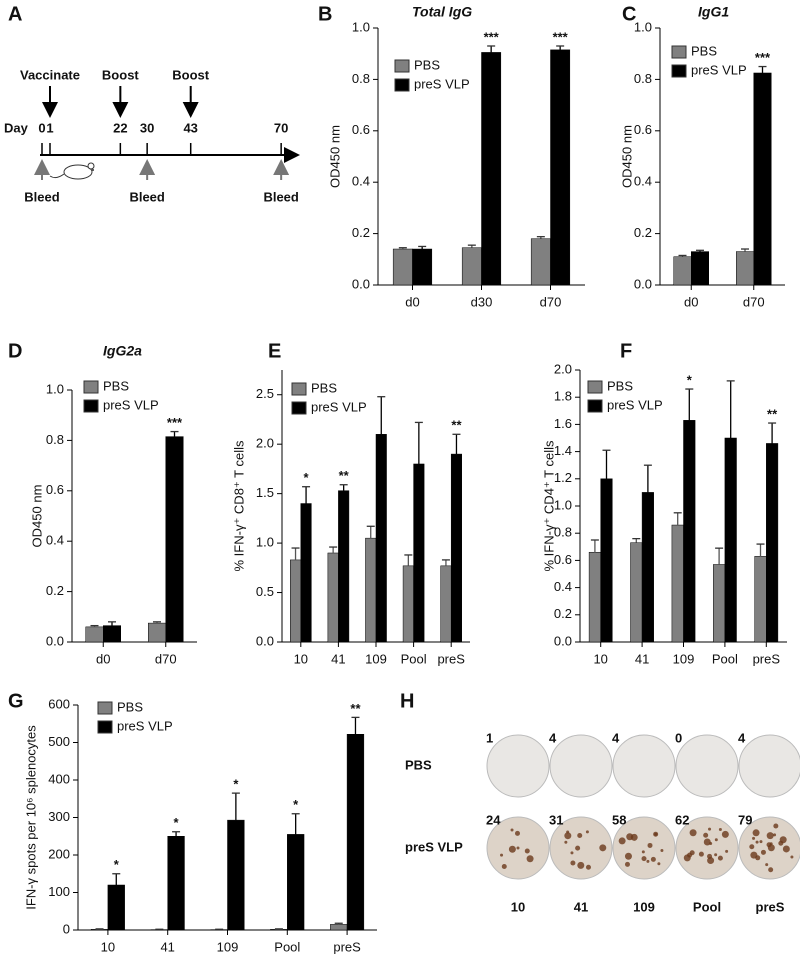 This screenshot has height=961, width=800. What do you see at coordinates (563, 559) in the screenshot?
I see `y-tick-label: 0.6` at bounding box center [563, 559].